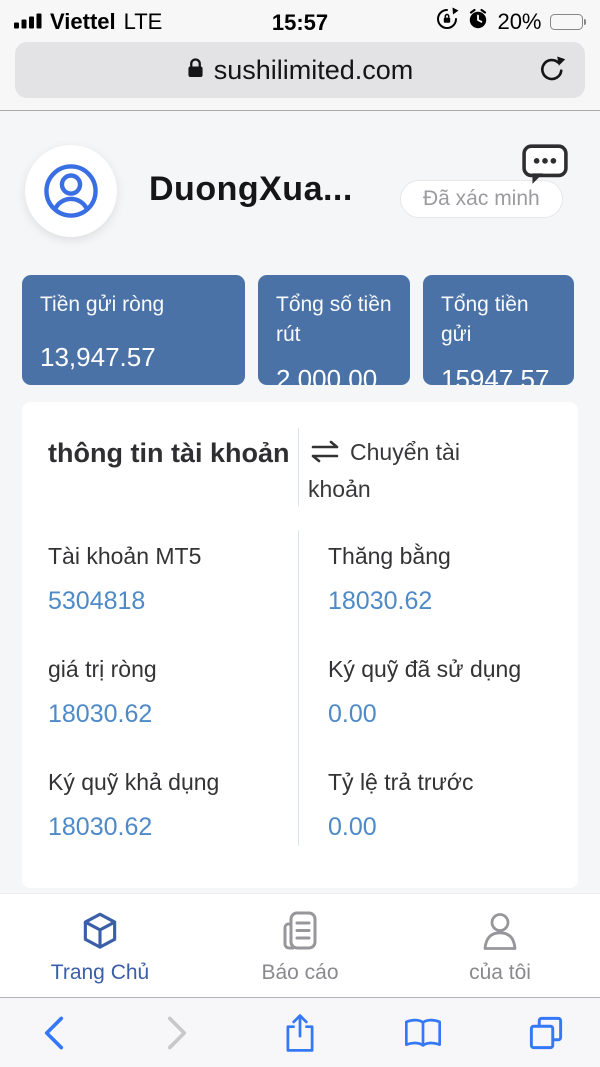  What do you see at coordinates (98, 357) in the screenshot?
I see `stat-value: 13,947.57` at bounding box center [98, 357].